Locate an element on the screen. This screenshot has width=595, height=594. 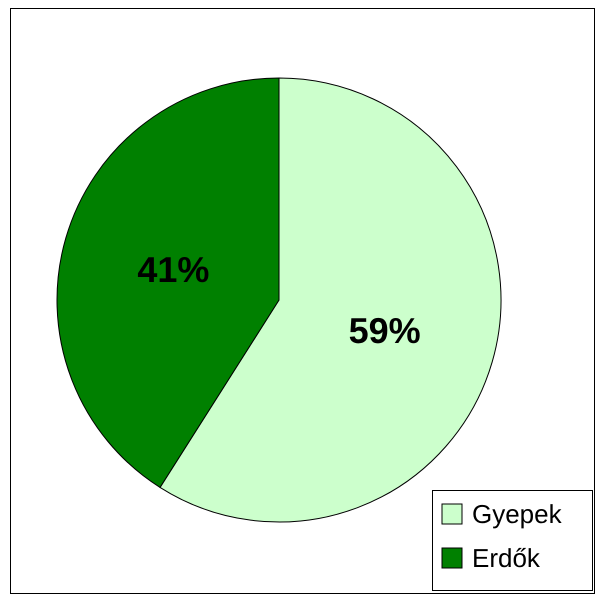
legend-label: Erdők is located at coordinates (506, 558).